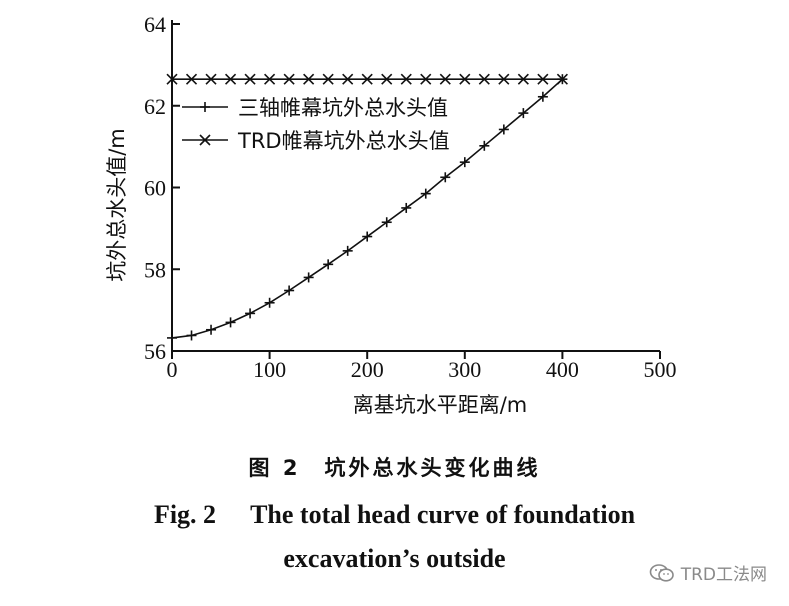  Describe the element at coordinates (367, 369) in the screenshot. I see `x-tick-label: 200` at that location.